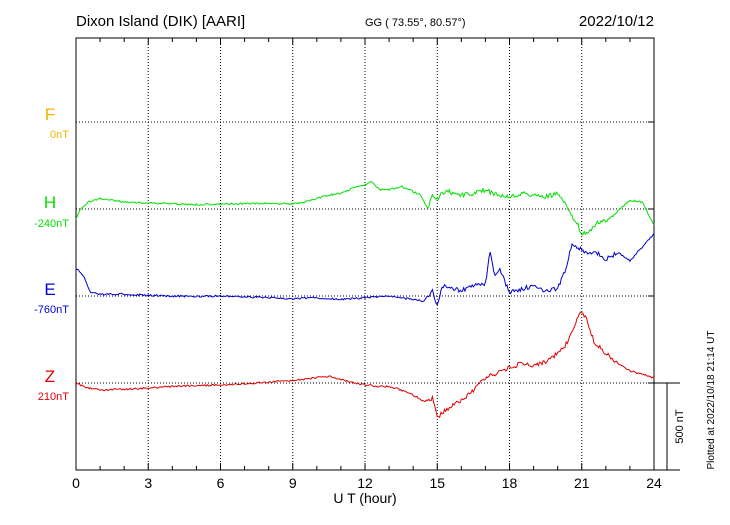 This screenshot has width=730, height=525. What do you see at coordinates (616, 21) in the screenshot?
I see `plot-date: 2022/10/12` at bounding box center [616, 21].